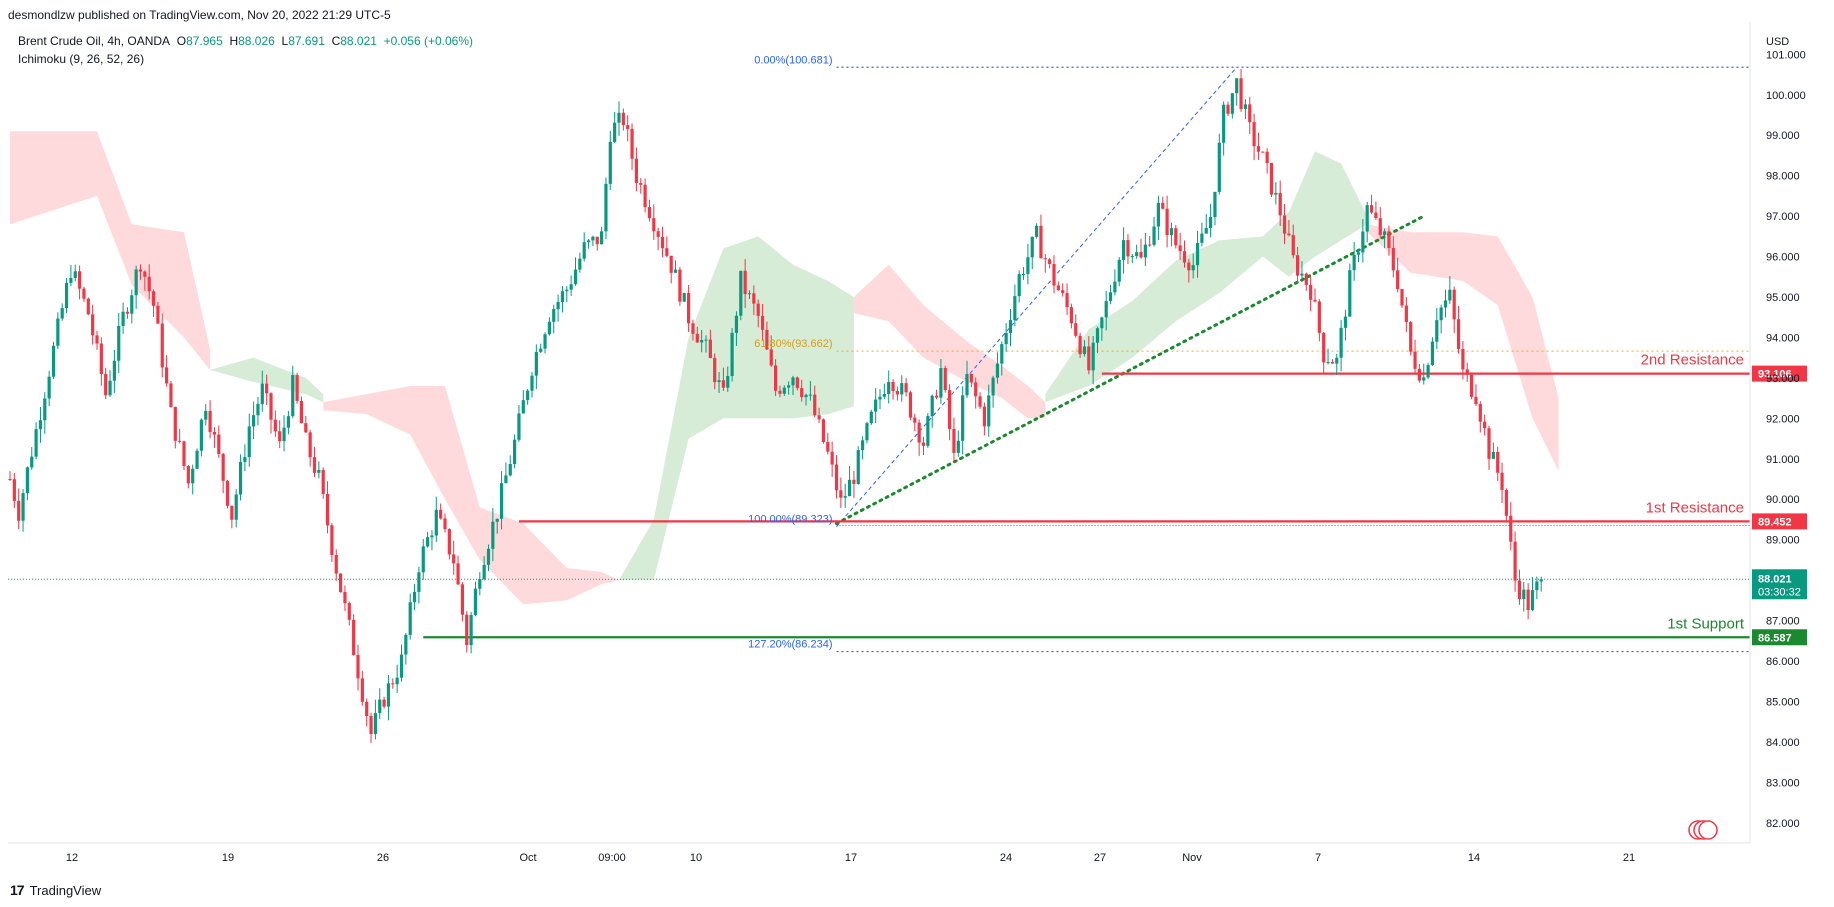 The image size is (1834, 907). What do you see at coordinates (612, 858) in the screenshot?
I see `x-tick-label: 09:00` at bounding box center [612, 858].